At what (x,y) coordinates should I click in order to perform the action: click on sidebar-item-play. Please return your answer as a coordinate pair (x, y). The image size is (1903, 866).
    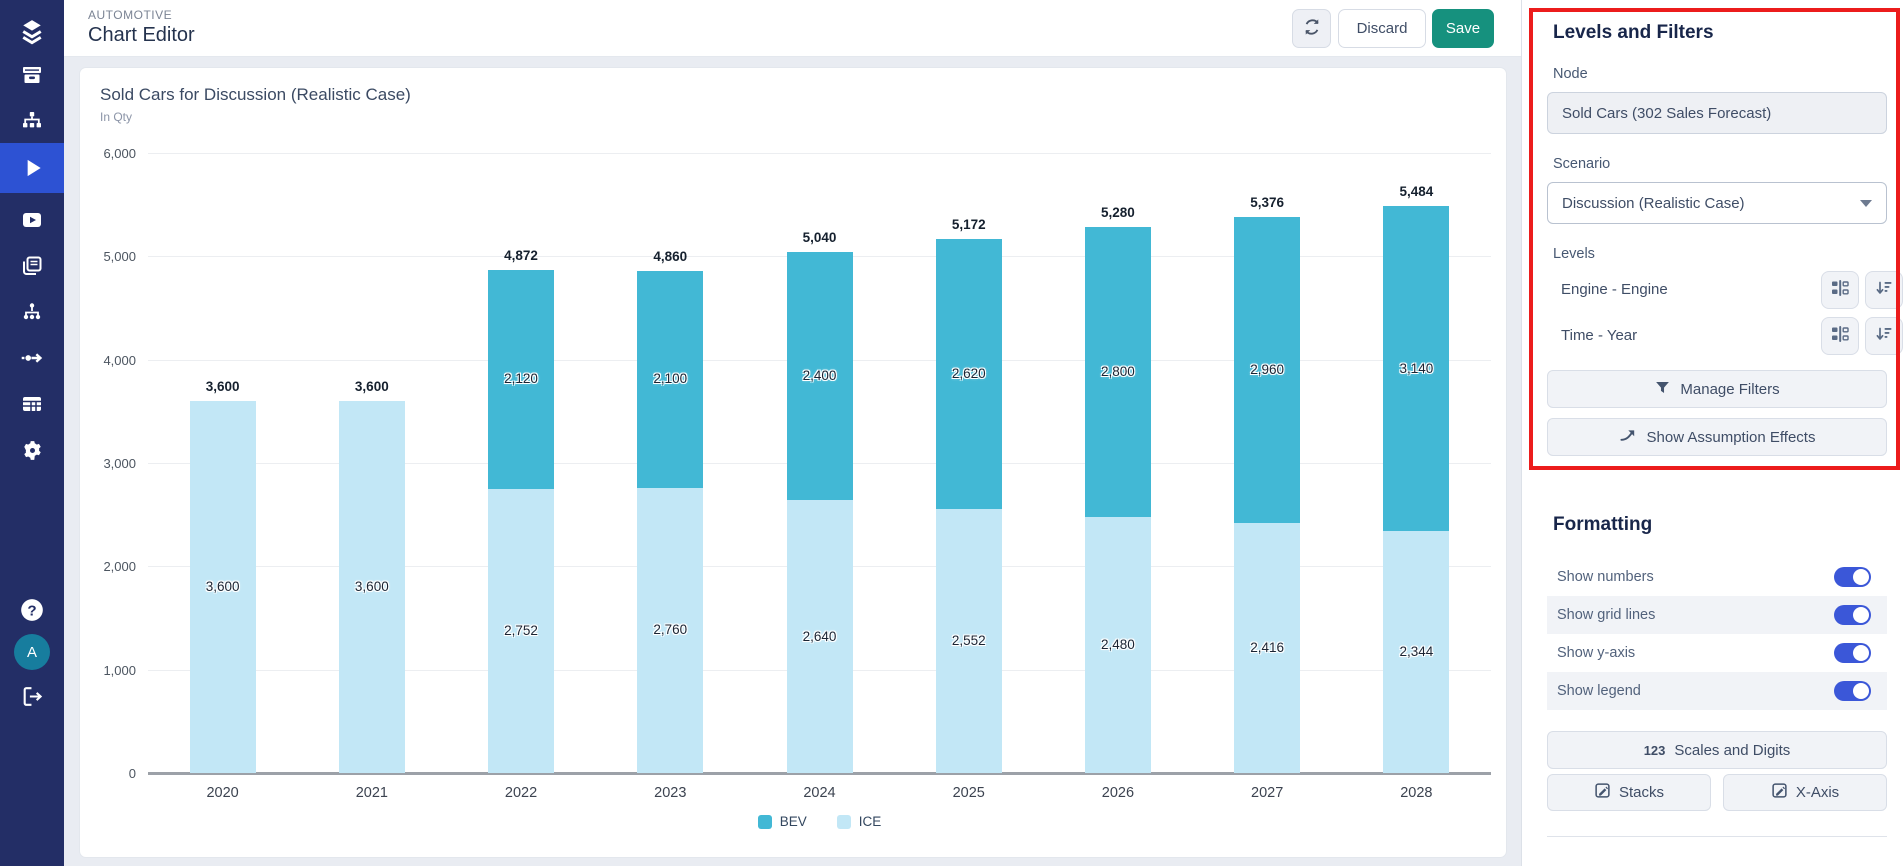
    Looking at the image, I should click on (32, 168).